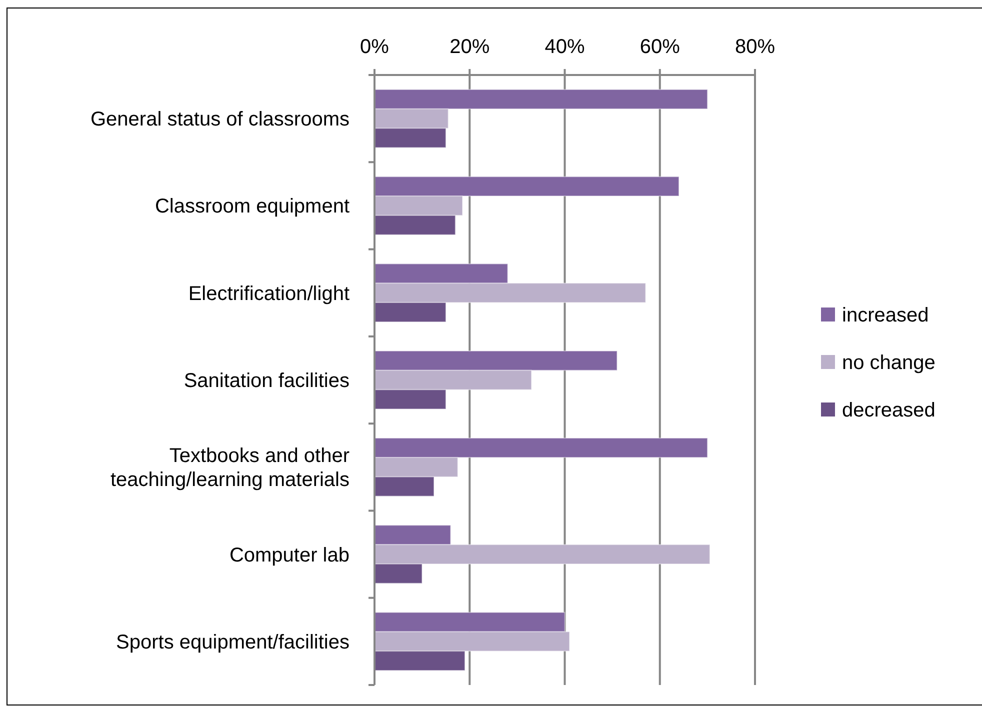 This screenshot has height=715, width=982. Describe the element at coordinates (889, 411) in the screenshot. I see `legend-label: decreased` at that location.